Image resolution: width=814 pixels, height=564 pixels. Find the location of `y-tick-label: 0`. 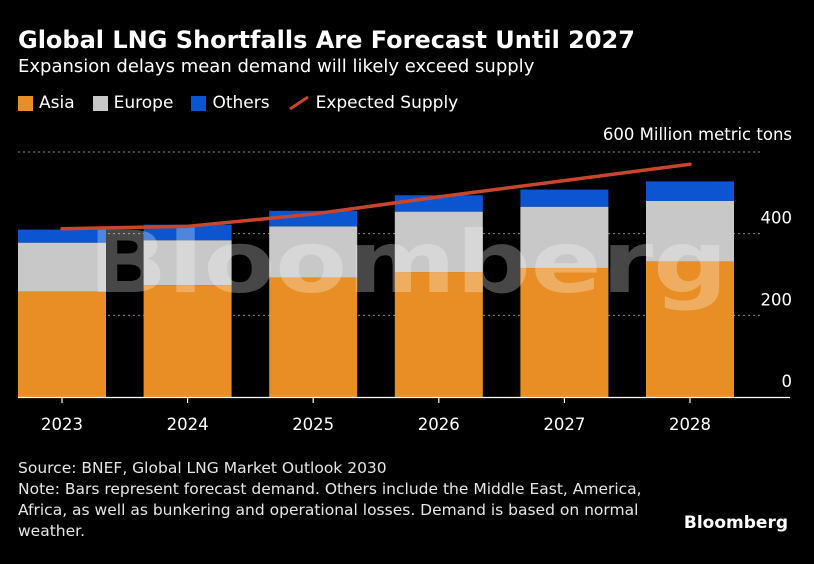

y-tick-label: 0 is located at coordinates (787, 381).